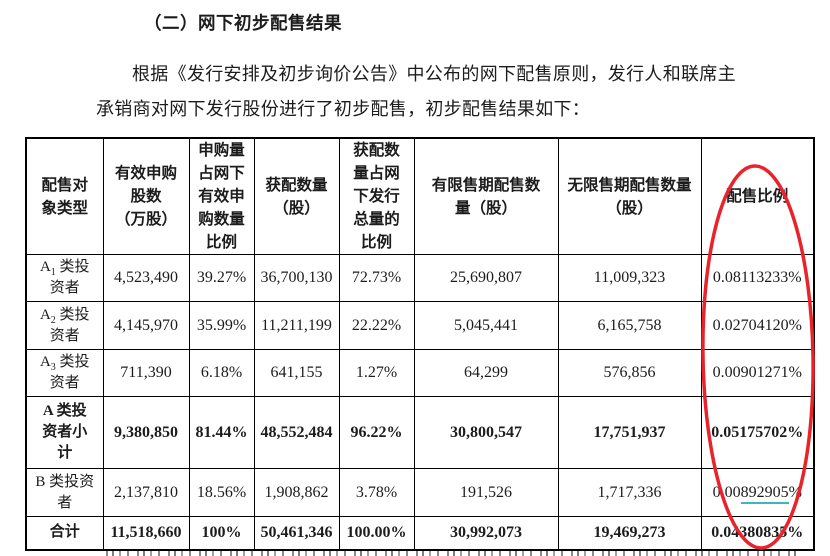 Image resolution: width=830 pixels, height=556 pixels. Describe the element at coordinates (486, 278) in the screenshot. I see `cell-restricted-shares: 25,690,807` at that location.